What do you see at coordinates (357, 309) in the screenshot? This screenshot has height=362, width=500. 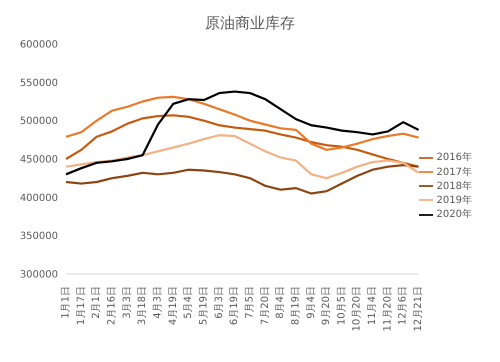 I see `x-tick-label: 10月20日` at bounding box center [357, 309].